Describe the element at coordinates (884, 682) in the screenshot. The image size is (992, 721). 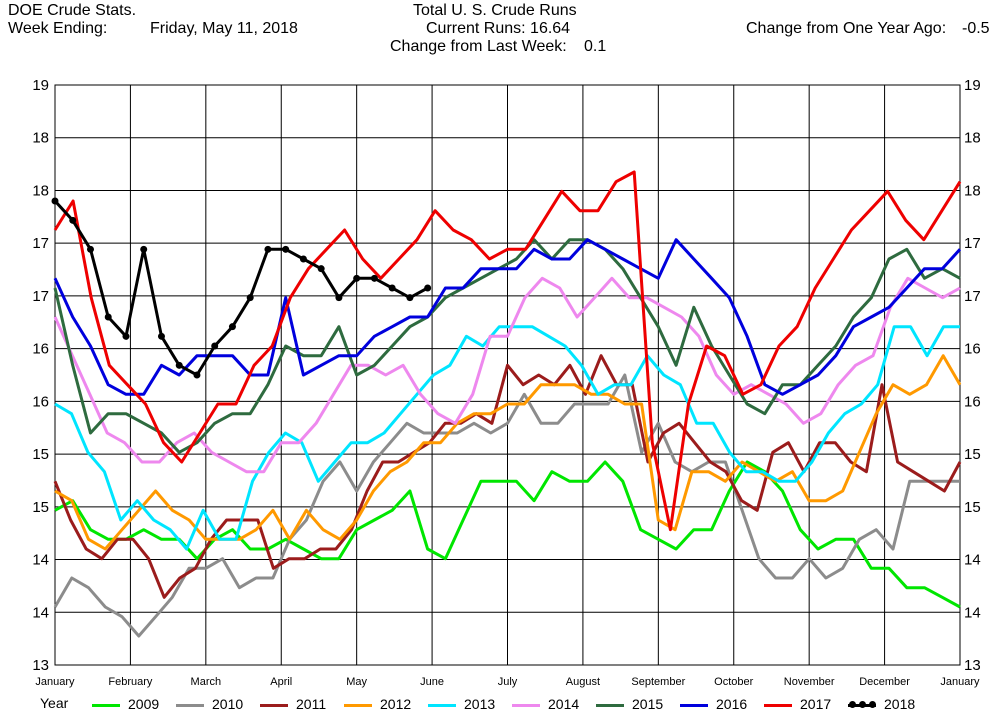
I see `x-tick-label: December` at that location.